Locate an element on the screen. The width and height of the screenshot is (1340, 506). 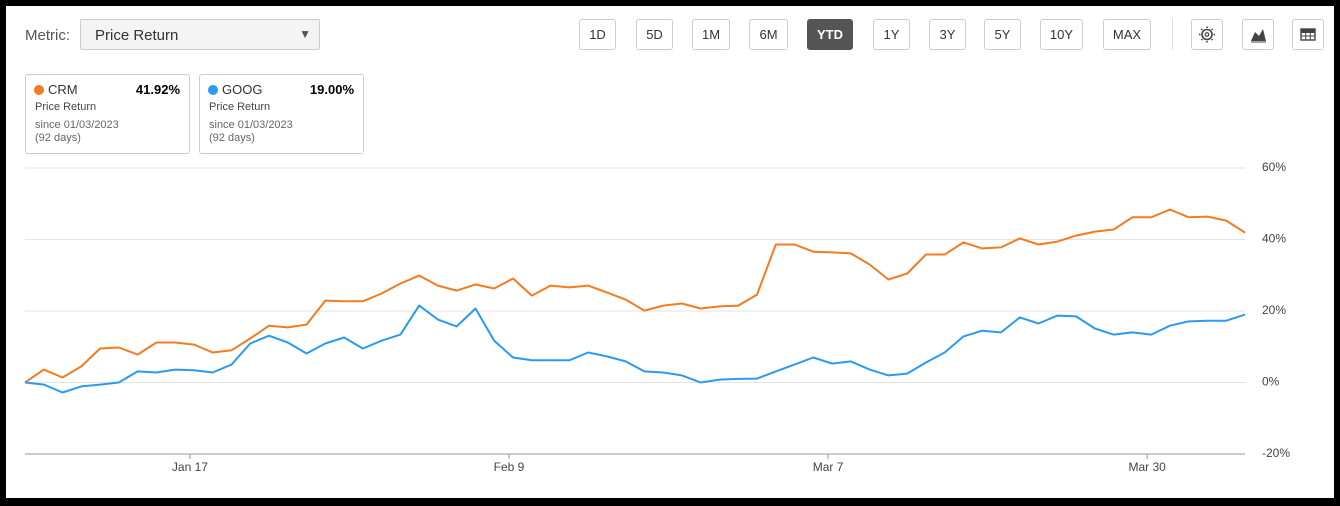
y-tick-label: 0% is located at coordinates (1271, 382).